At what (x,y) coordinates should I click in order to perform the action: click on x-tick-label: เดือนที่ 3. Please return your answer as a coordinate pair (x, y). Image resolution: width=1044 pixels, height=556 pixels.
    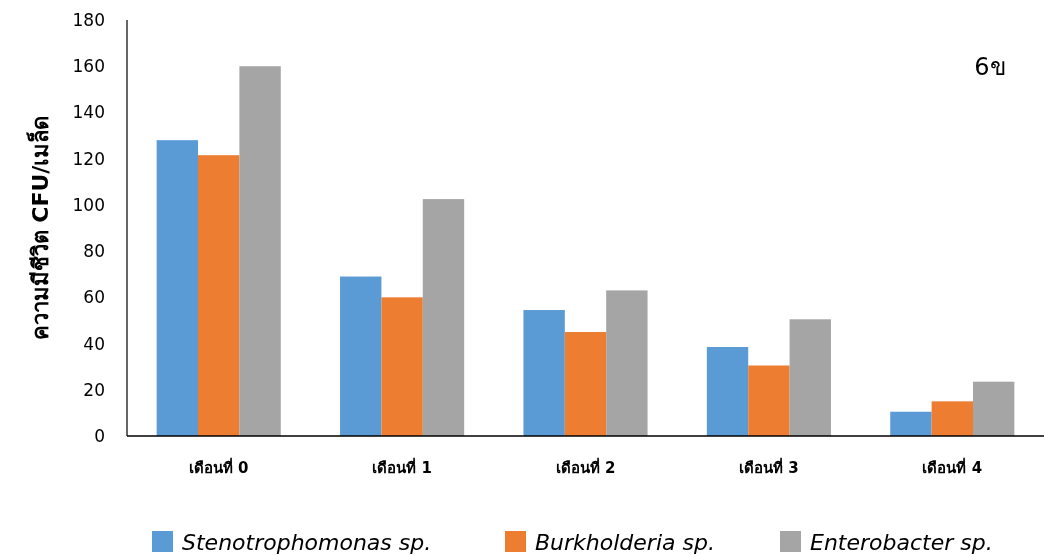
    Looking at the image, I should click on (769, 467).